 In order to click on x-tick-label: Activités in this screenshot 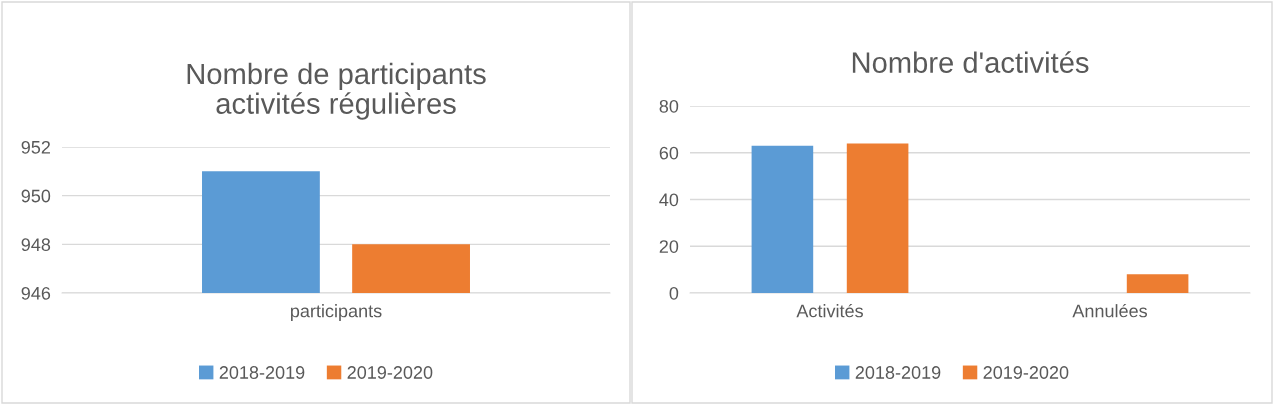, I will do `click(829, 310)`.